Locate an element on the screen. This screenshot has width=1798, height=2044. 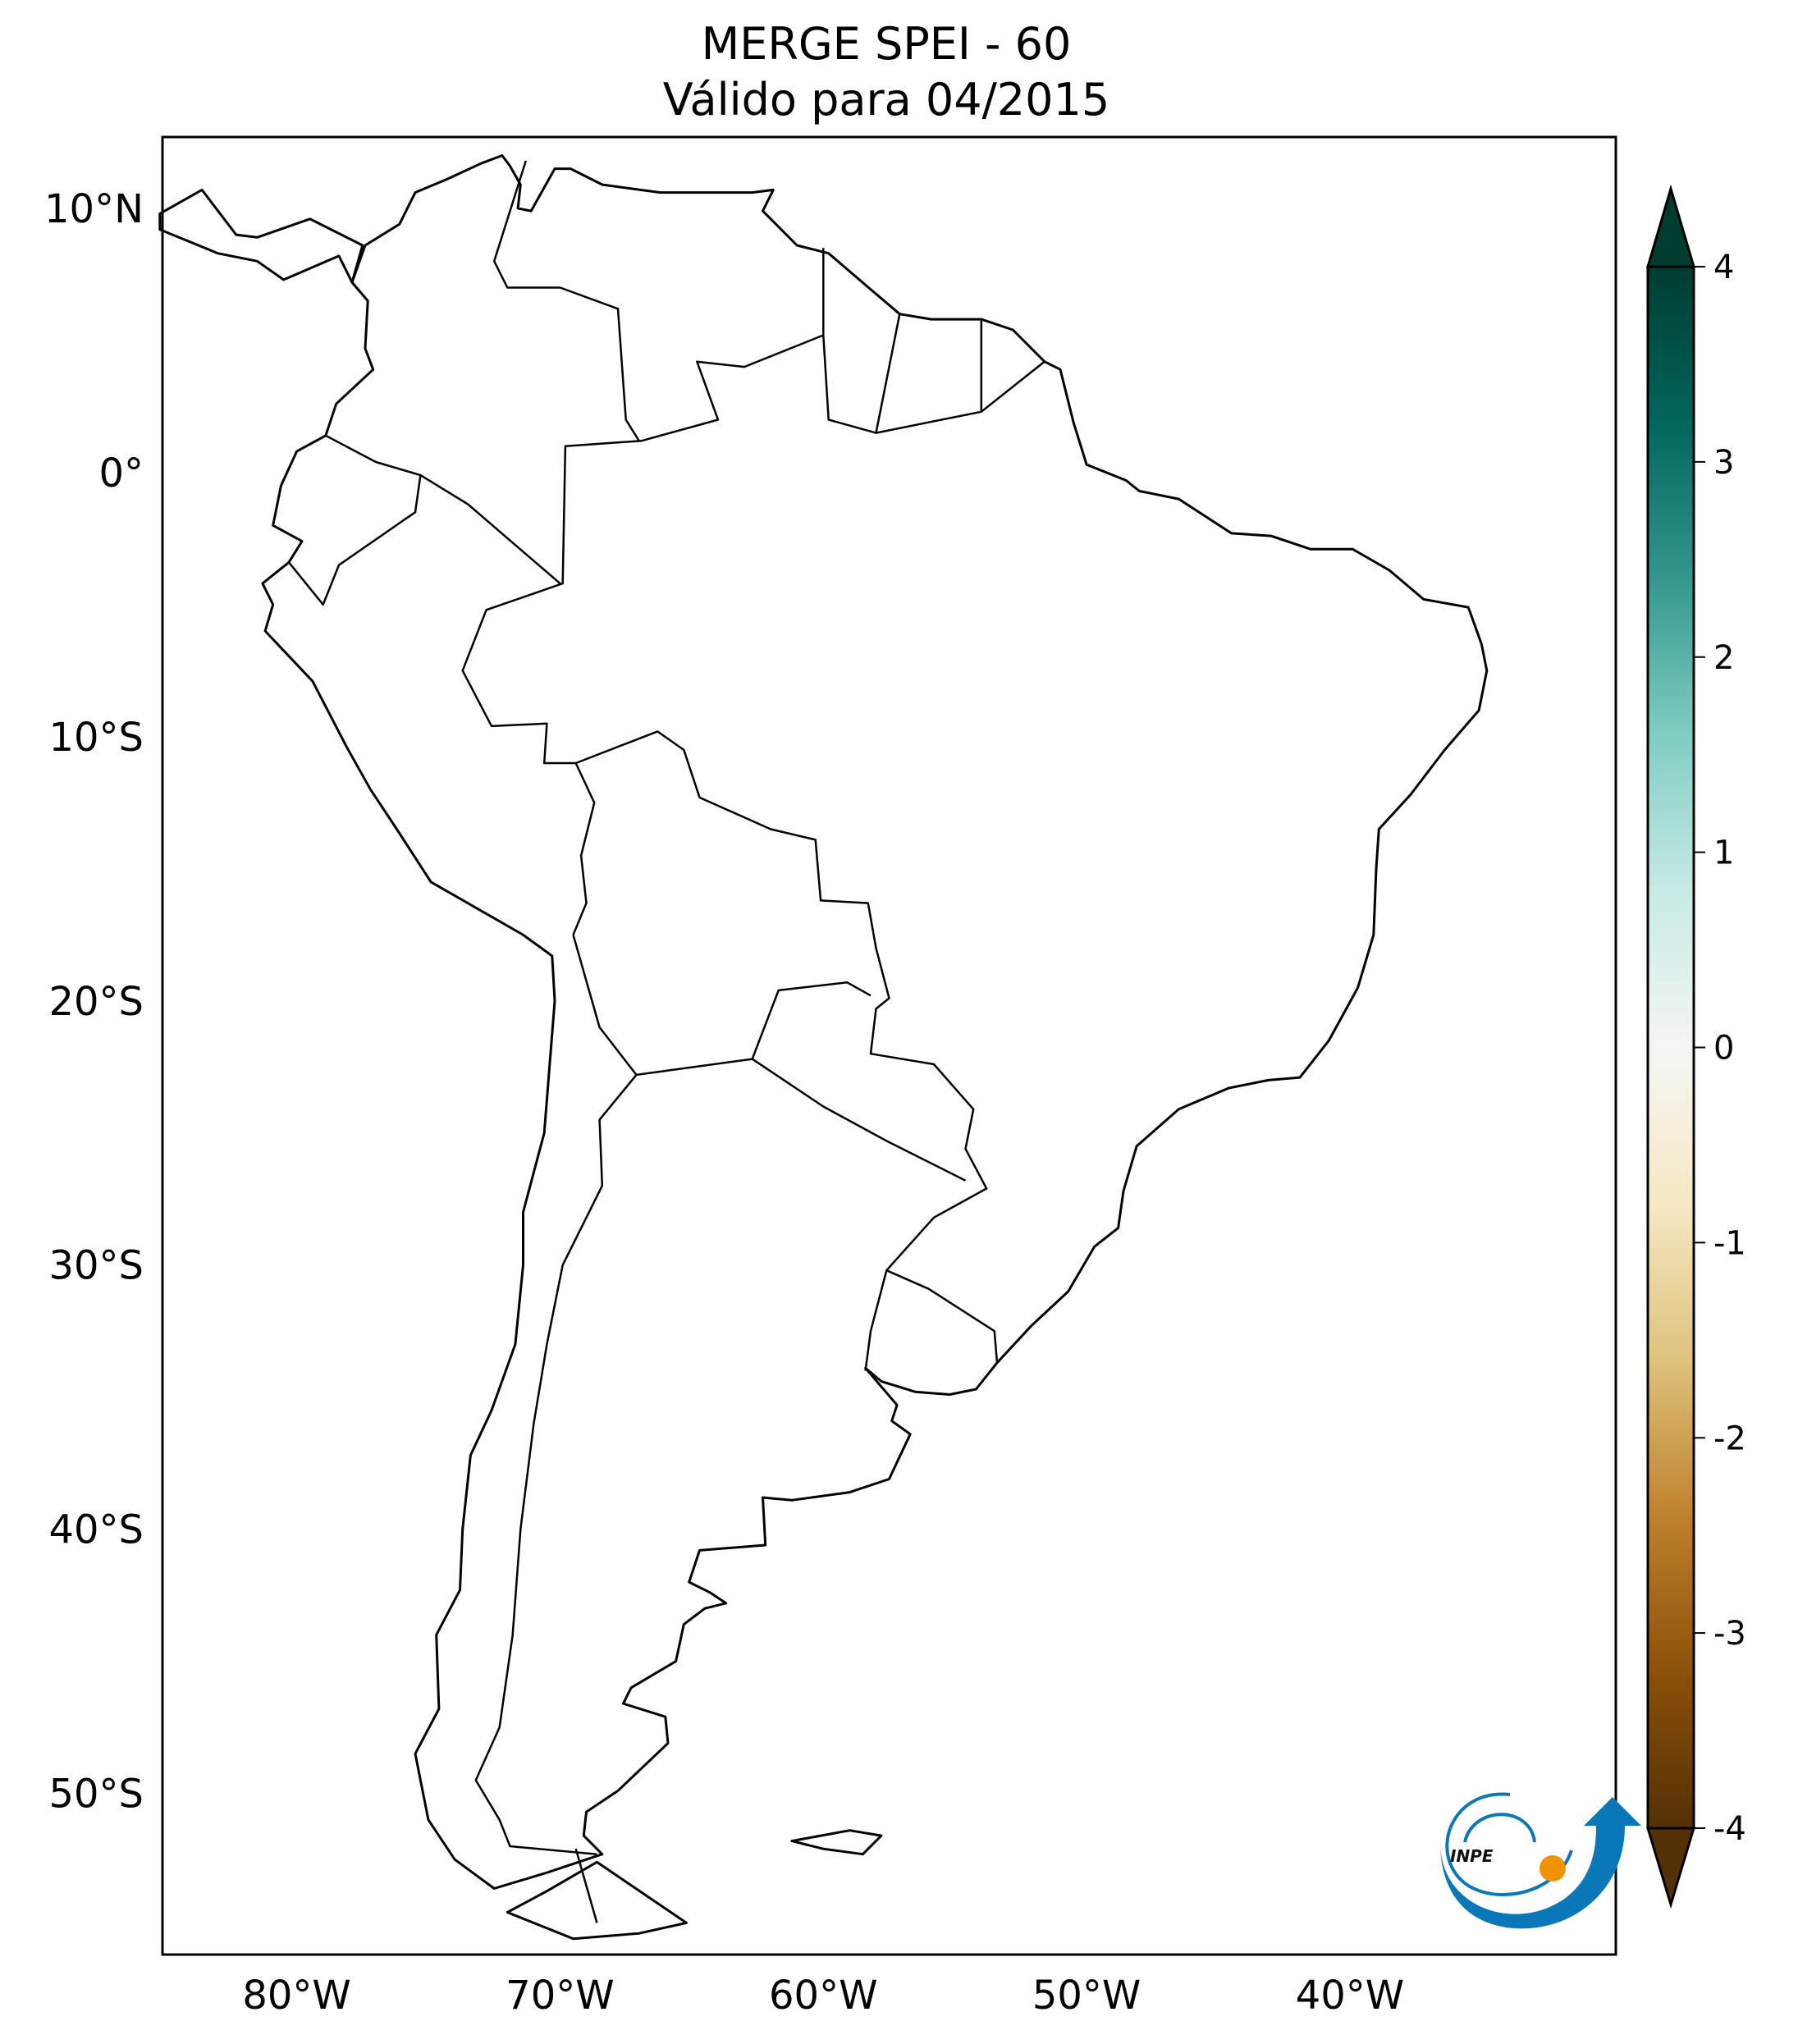
x-axis: 80°W 70°W 60°W 50°W 40°W is located at coordinates (823, 1996).